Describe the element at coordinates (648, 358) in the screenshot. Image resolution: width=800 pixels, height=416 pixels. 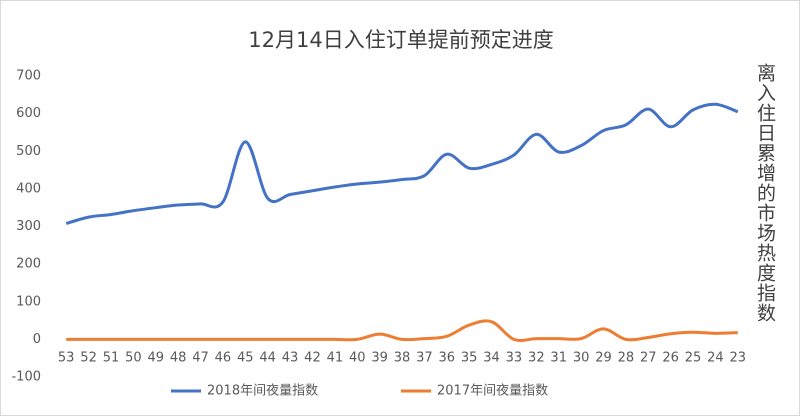
I see `x-tick-label: 27` at that location.